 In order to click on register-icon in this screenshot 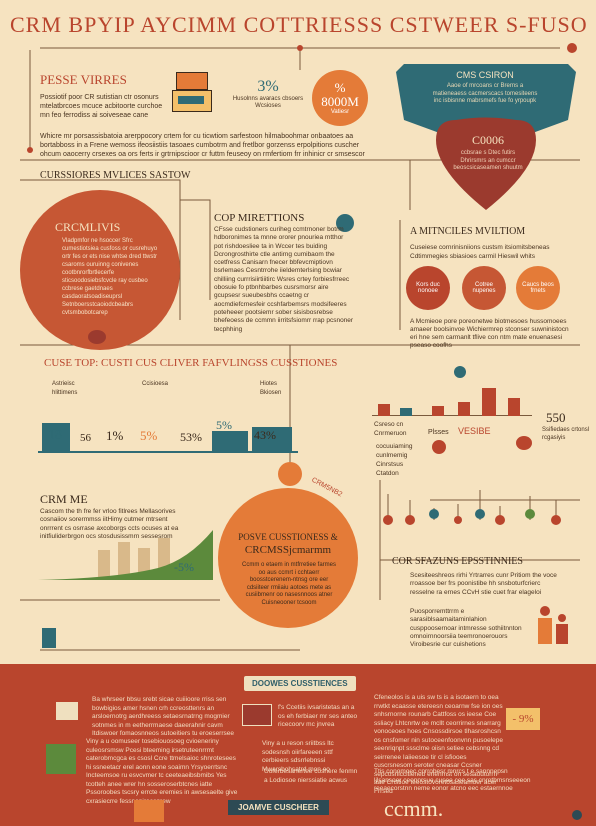, I will do `click(192, 93)`.